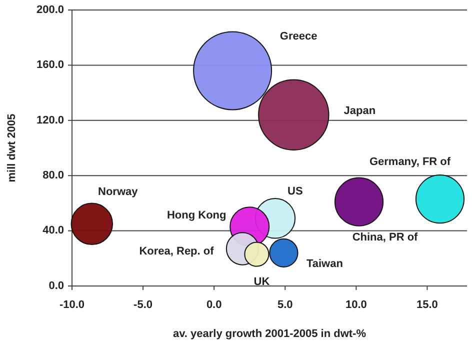  Describe the element at coordinates (143, 305) in the screenshot. I see `x-tick-label: -5.0` at that location.